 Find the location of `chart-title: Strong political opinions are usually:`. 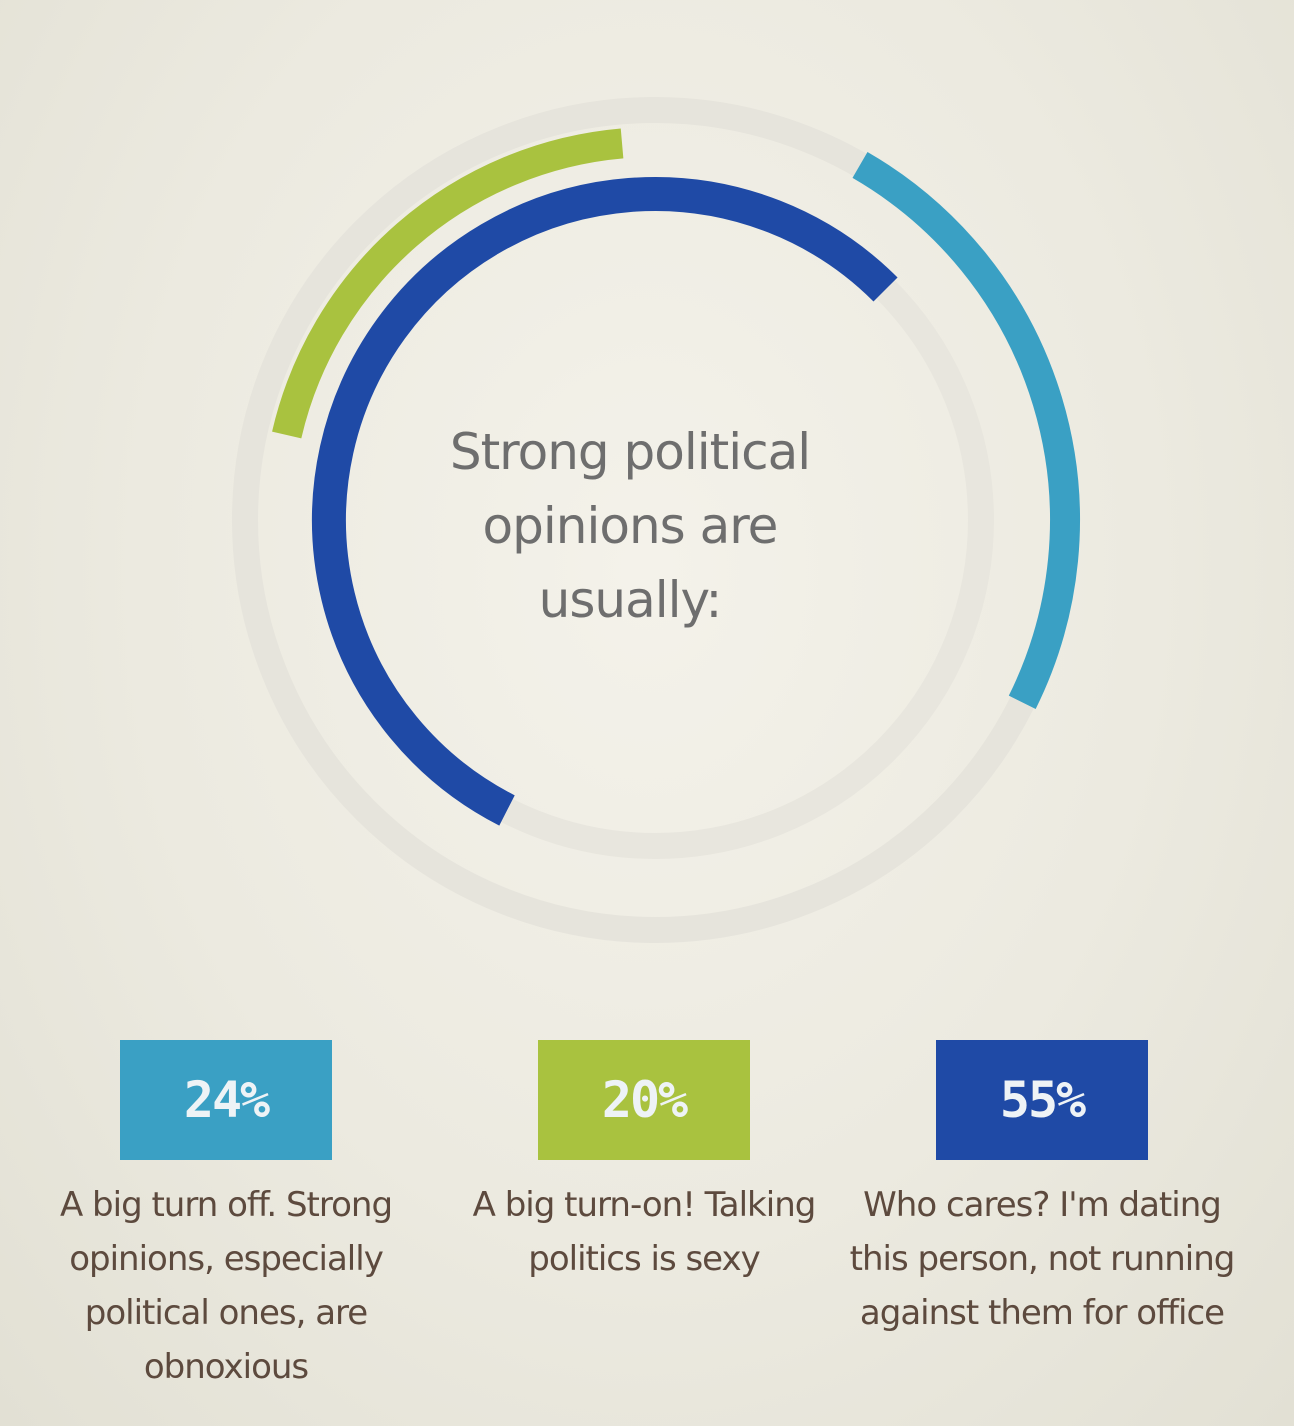

chart-title: Strong political opinions are usually: is located at coordinates (630, 526).